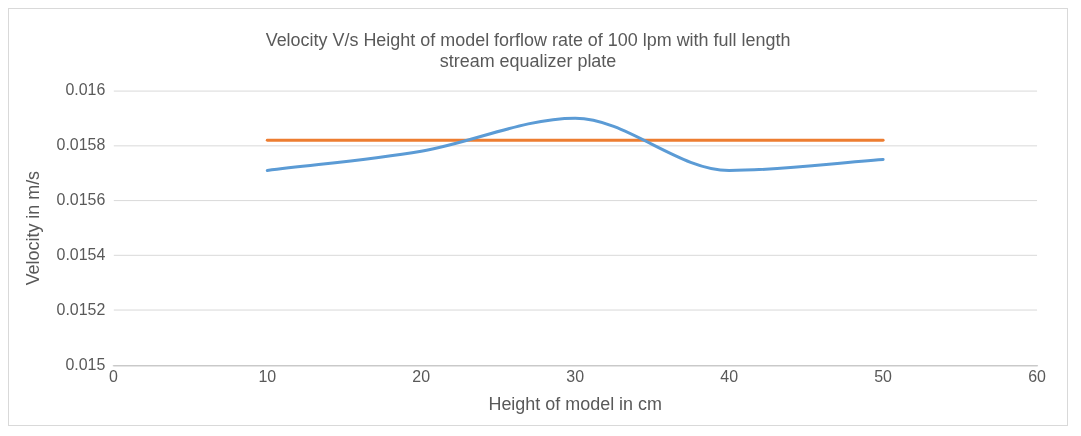  What do you see at coordinates (267, 377) in the screenshot?
I see `x-tick-label: 10` at bounding box center [267, 377].